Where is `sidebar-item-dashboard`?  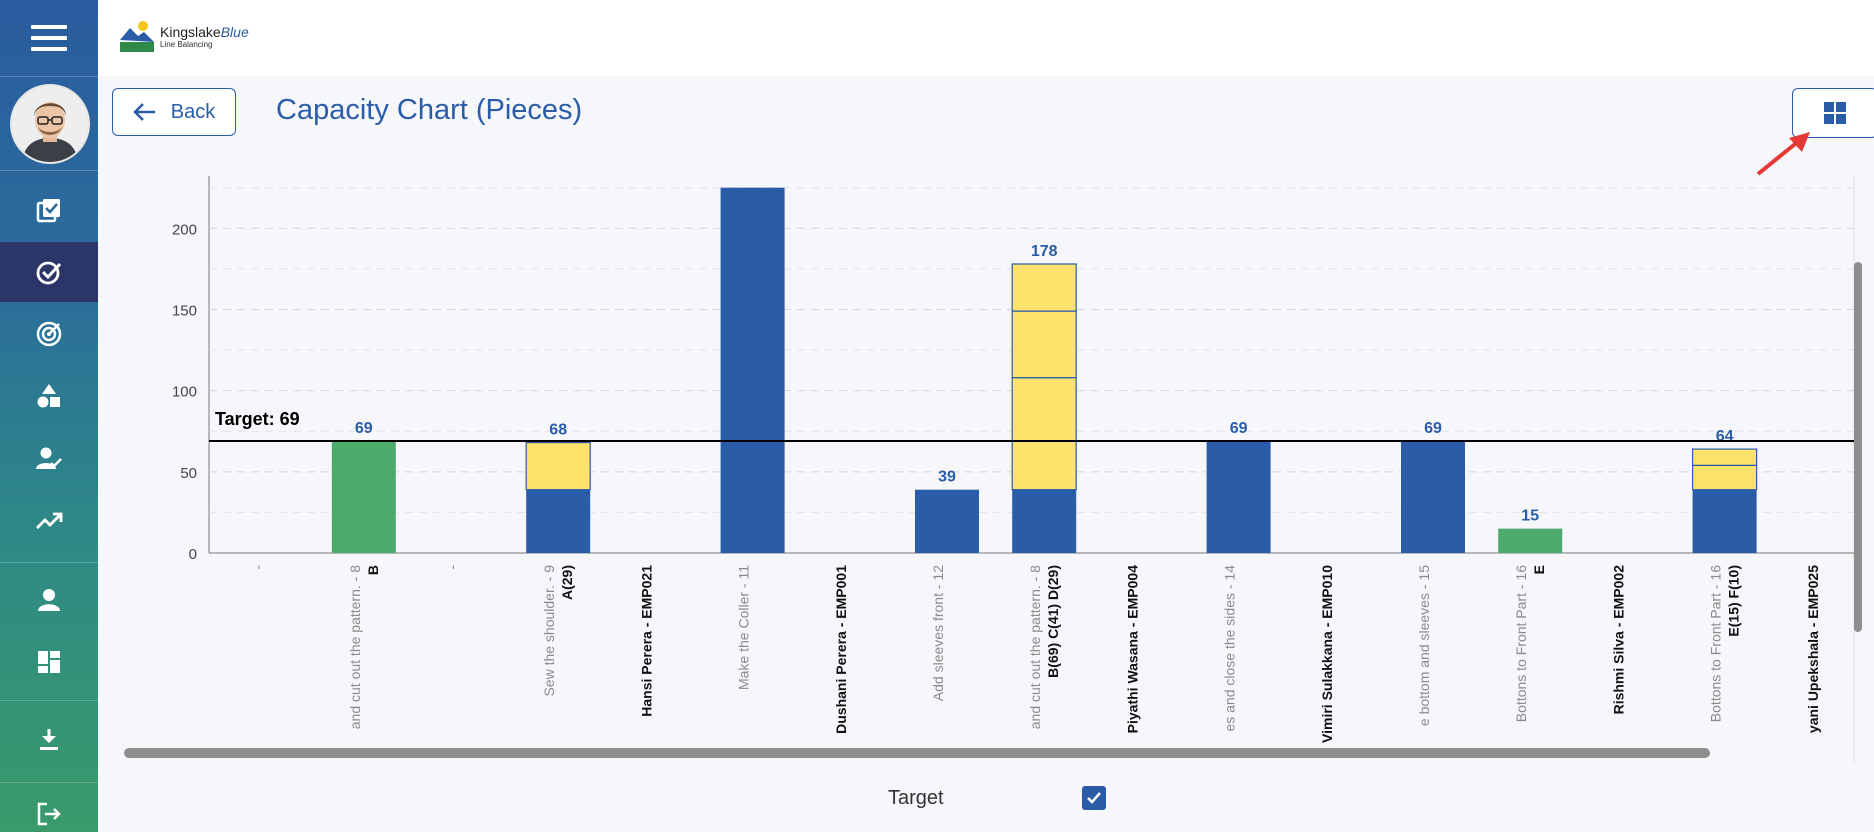
sidebar-item-dashboard is located at coordinates (49, 662).